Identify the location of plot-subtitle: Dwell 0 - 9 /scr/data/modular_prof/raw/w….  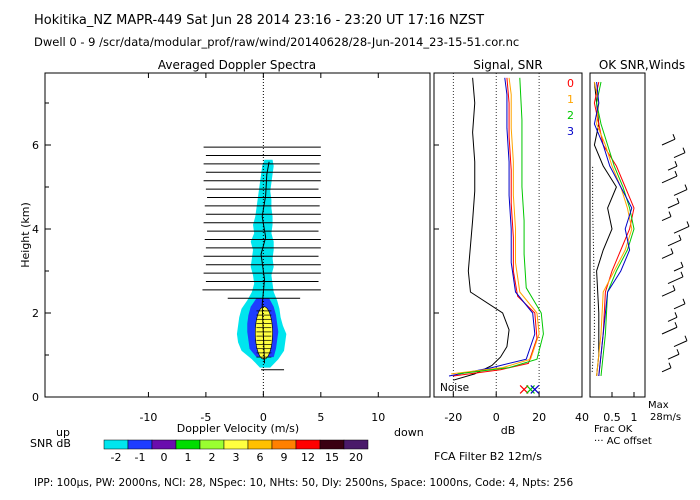
(276, 42).